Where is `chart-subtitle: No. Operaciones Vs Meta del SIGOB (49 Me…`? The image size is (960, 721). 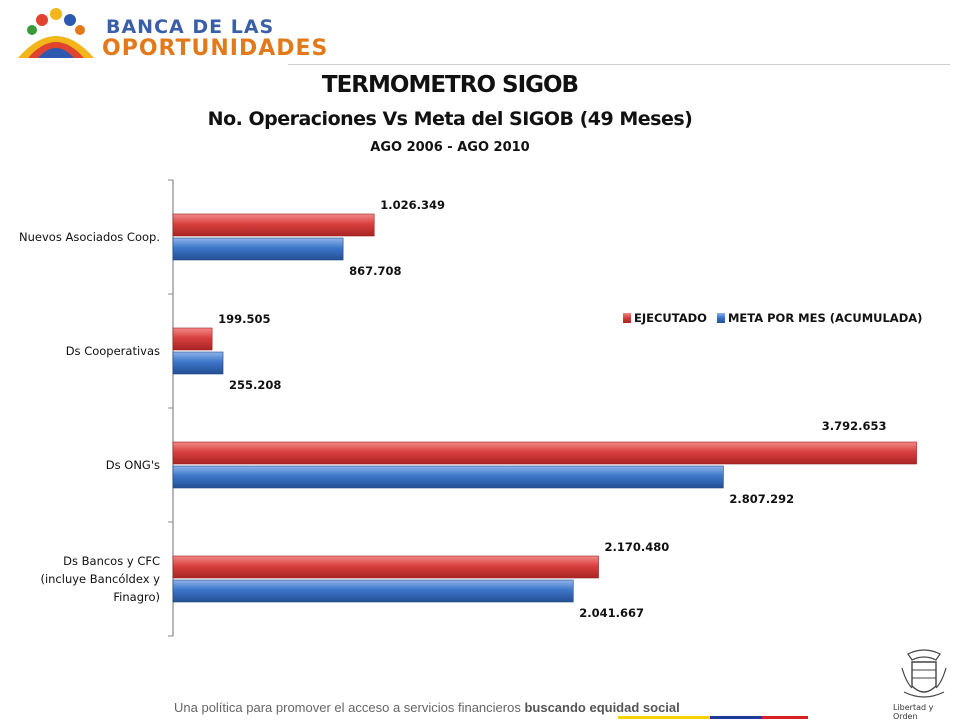
chart-subtitle: No. Operaciones Vs Meta del SIGOB (49 Me… is located at coordinates (450, 119).